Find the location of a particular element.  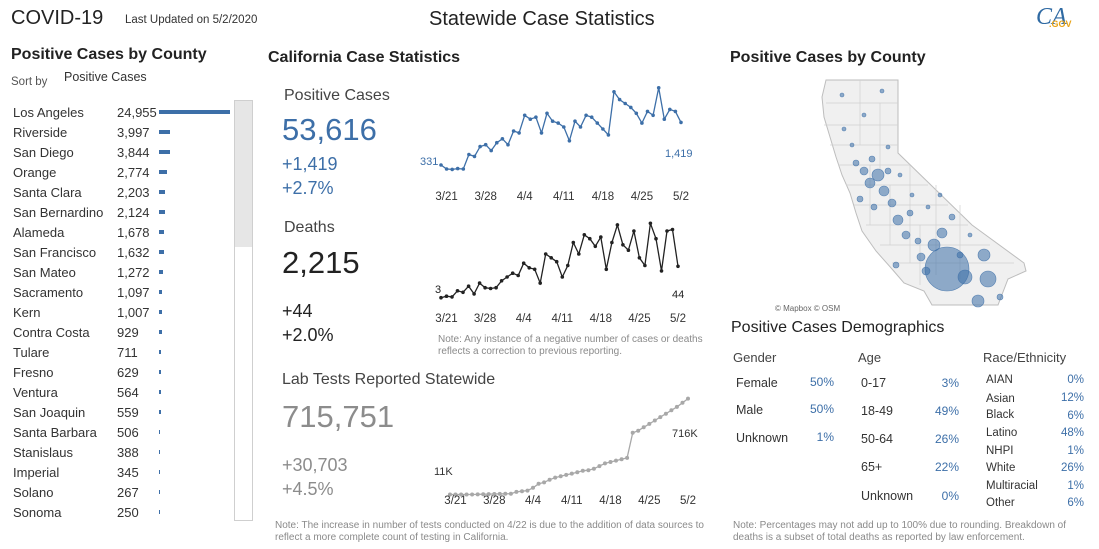

county-name: Sacramento is located at coordinates (48, 292).